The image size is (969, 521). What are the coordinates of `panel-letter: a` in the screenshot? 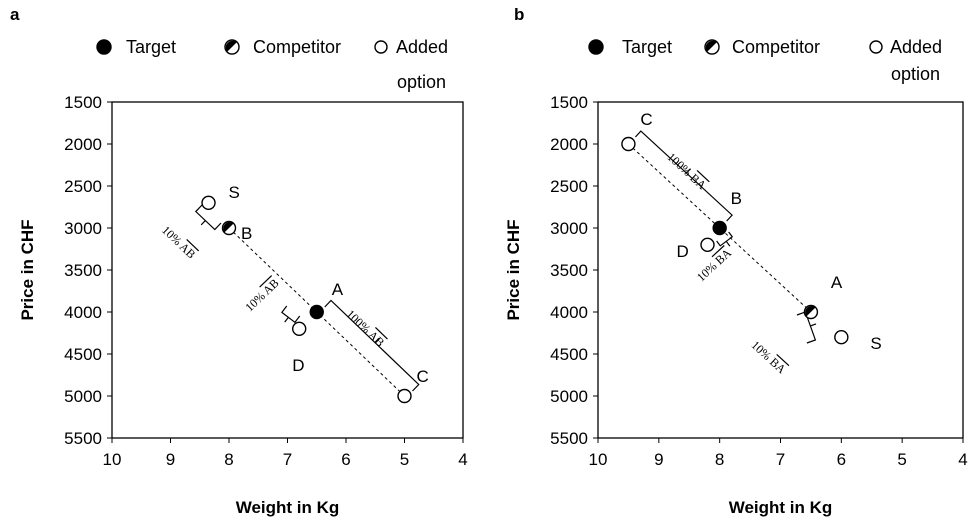 It's located at (15, 14).